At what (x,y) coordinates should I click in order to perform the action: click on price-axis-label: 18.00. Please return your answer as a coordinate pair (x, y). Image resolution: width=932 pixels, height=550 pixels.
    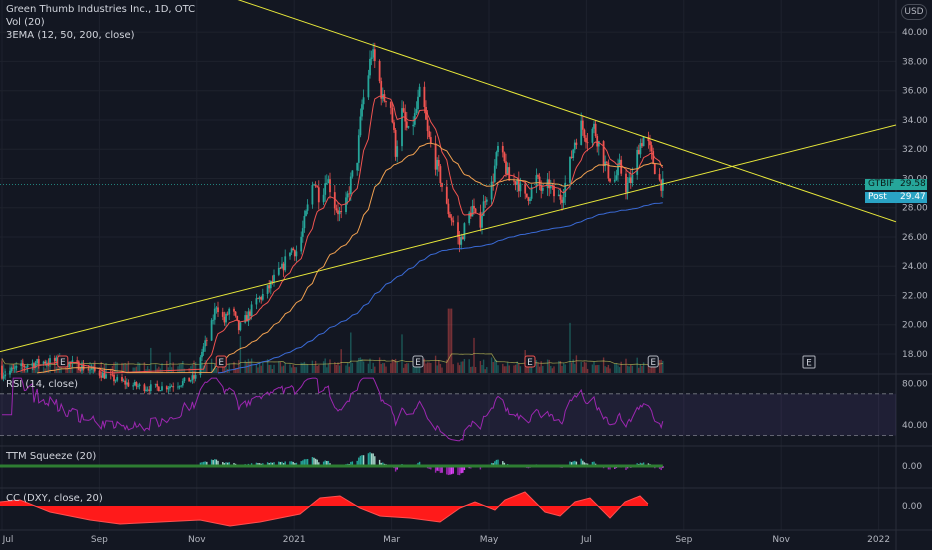
    Looking at the image, I should click on (915, 355).